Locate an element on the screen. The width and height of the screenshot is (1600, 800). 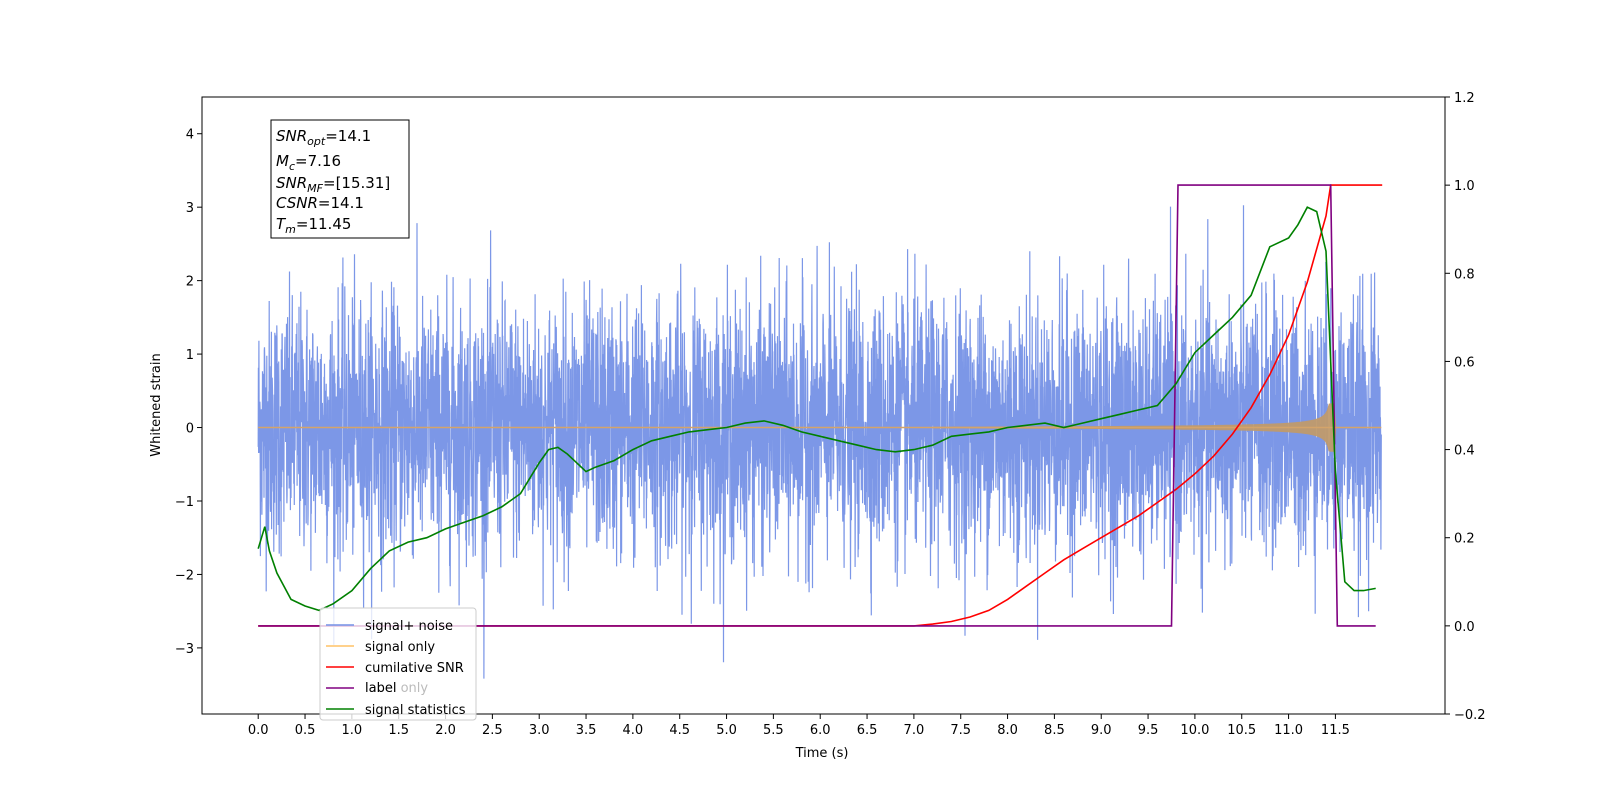
info-mc: Mc=7.16 is located at coordinates (308, 162).